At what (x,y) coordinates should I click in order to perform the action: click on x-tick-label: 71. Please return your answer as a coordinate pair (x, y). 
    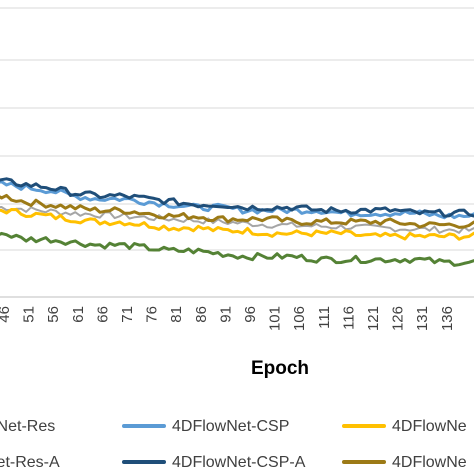
    Looking at the image, I should click on (127, 314).